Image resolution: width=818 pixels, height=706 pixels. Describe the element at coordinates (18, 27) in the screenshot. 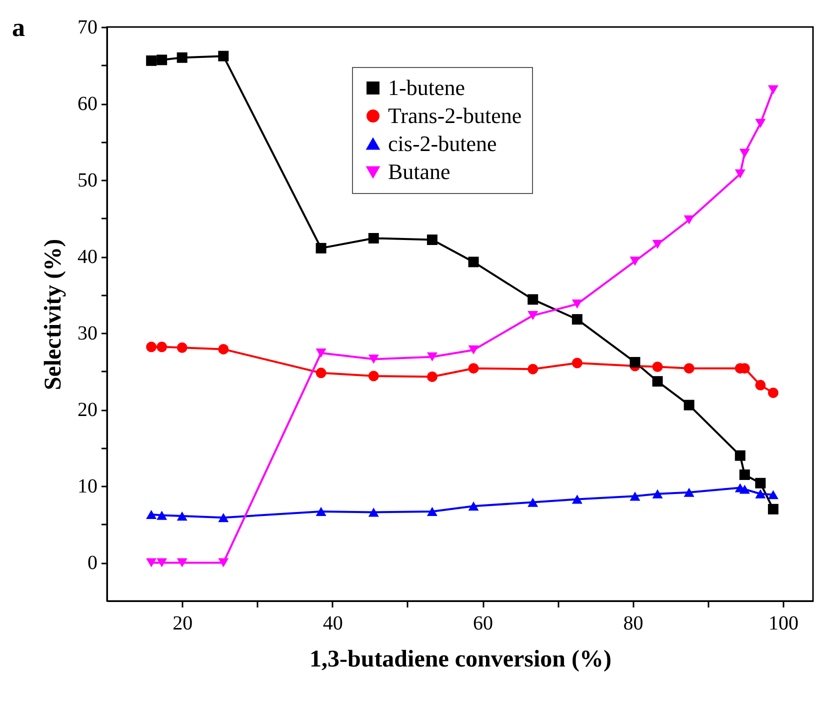

I see `text: a` at that location.